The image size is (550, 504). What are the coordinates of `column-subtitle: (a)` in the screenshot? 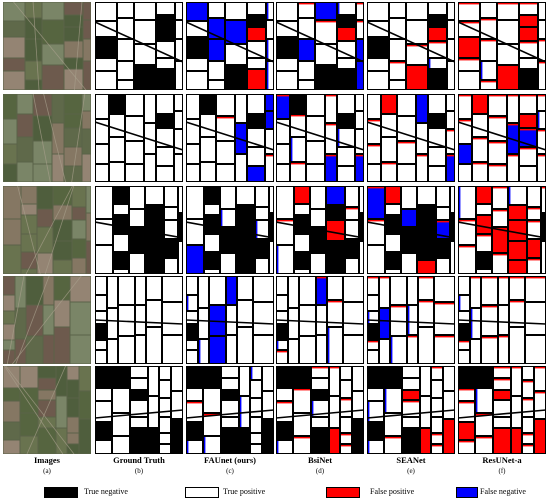 It's located at (47, 471).